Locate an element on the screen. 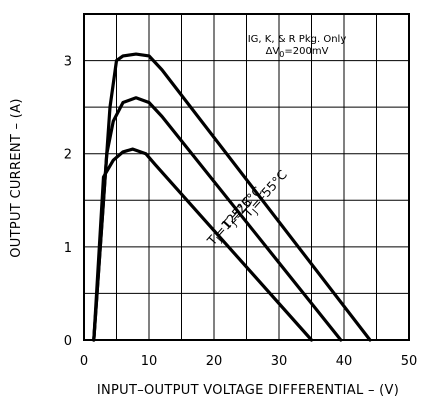 This screenshot has width=424, height=403. annotation-line-1: IG, K, & R Pkg. Only is located at coordinates (297, 39).